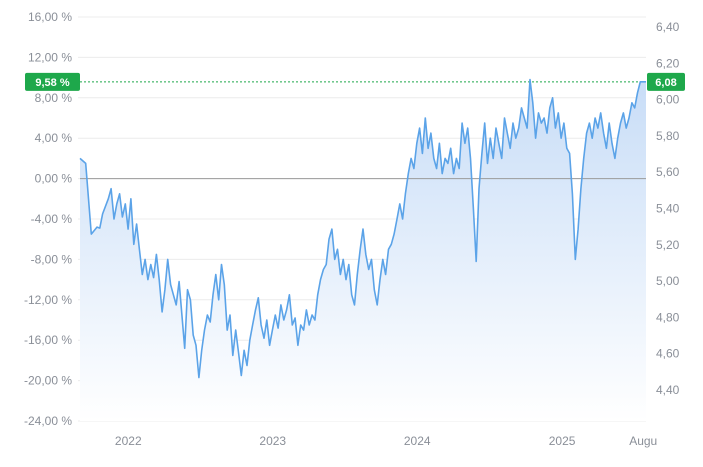  What do you see at coordinates (128, 441) in the screenshot?
I see `x-tick-label: 2022` at bounding box center [128, 441].